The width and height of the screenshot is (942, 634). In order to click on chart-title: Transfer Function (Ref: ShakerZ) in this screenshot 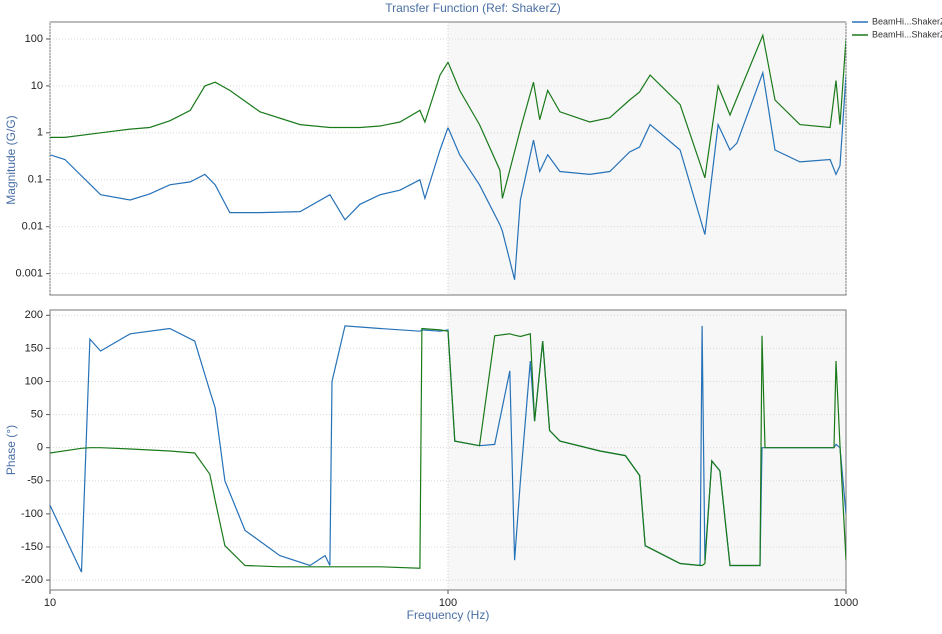, I will do `click(473, 8)`.